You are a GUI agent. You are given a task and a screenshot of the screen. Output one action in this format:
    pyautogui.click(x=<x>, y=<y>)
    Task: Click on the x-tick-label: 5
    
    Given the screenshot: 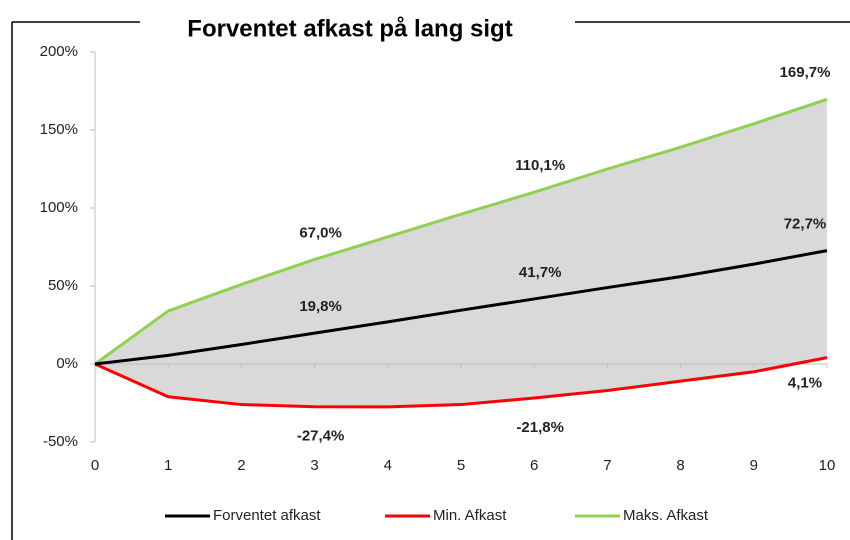 What is the action you would take?
    pyautogui.click(x=461, y=465)
    